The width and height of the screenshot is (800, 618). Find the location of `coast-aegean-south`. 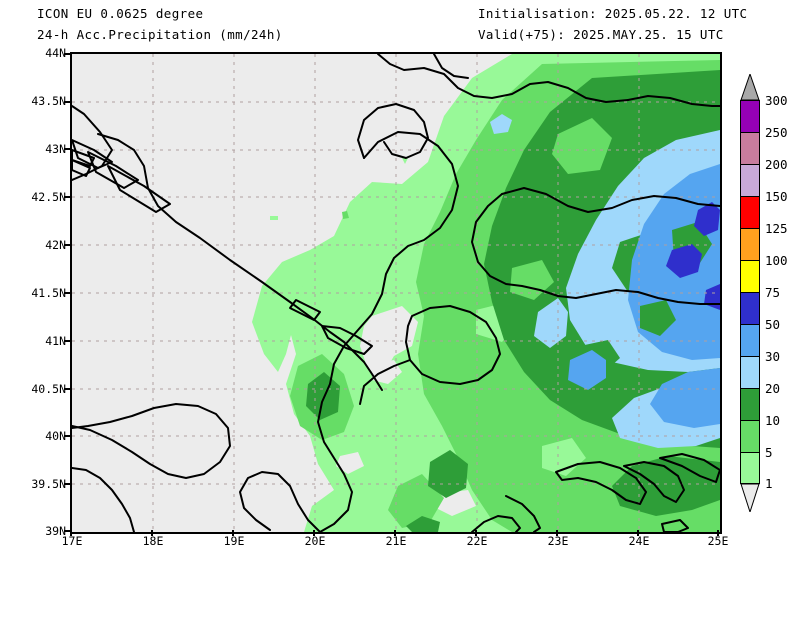

coast-aegean-south is located at coordinates (496, 523).